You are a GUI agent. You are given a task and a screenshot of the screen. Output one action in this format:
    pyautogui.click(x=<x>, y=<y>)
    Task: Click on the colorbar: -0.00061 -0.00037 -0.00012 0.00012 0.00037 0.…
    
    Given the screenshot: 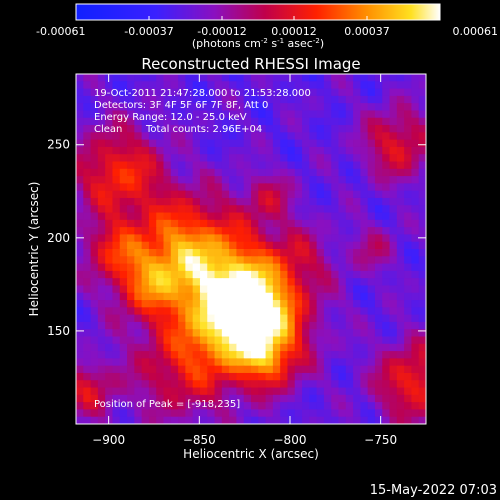 What is the action you would take?
    pyautogui.click(x=267, y=26)
    